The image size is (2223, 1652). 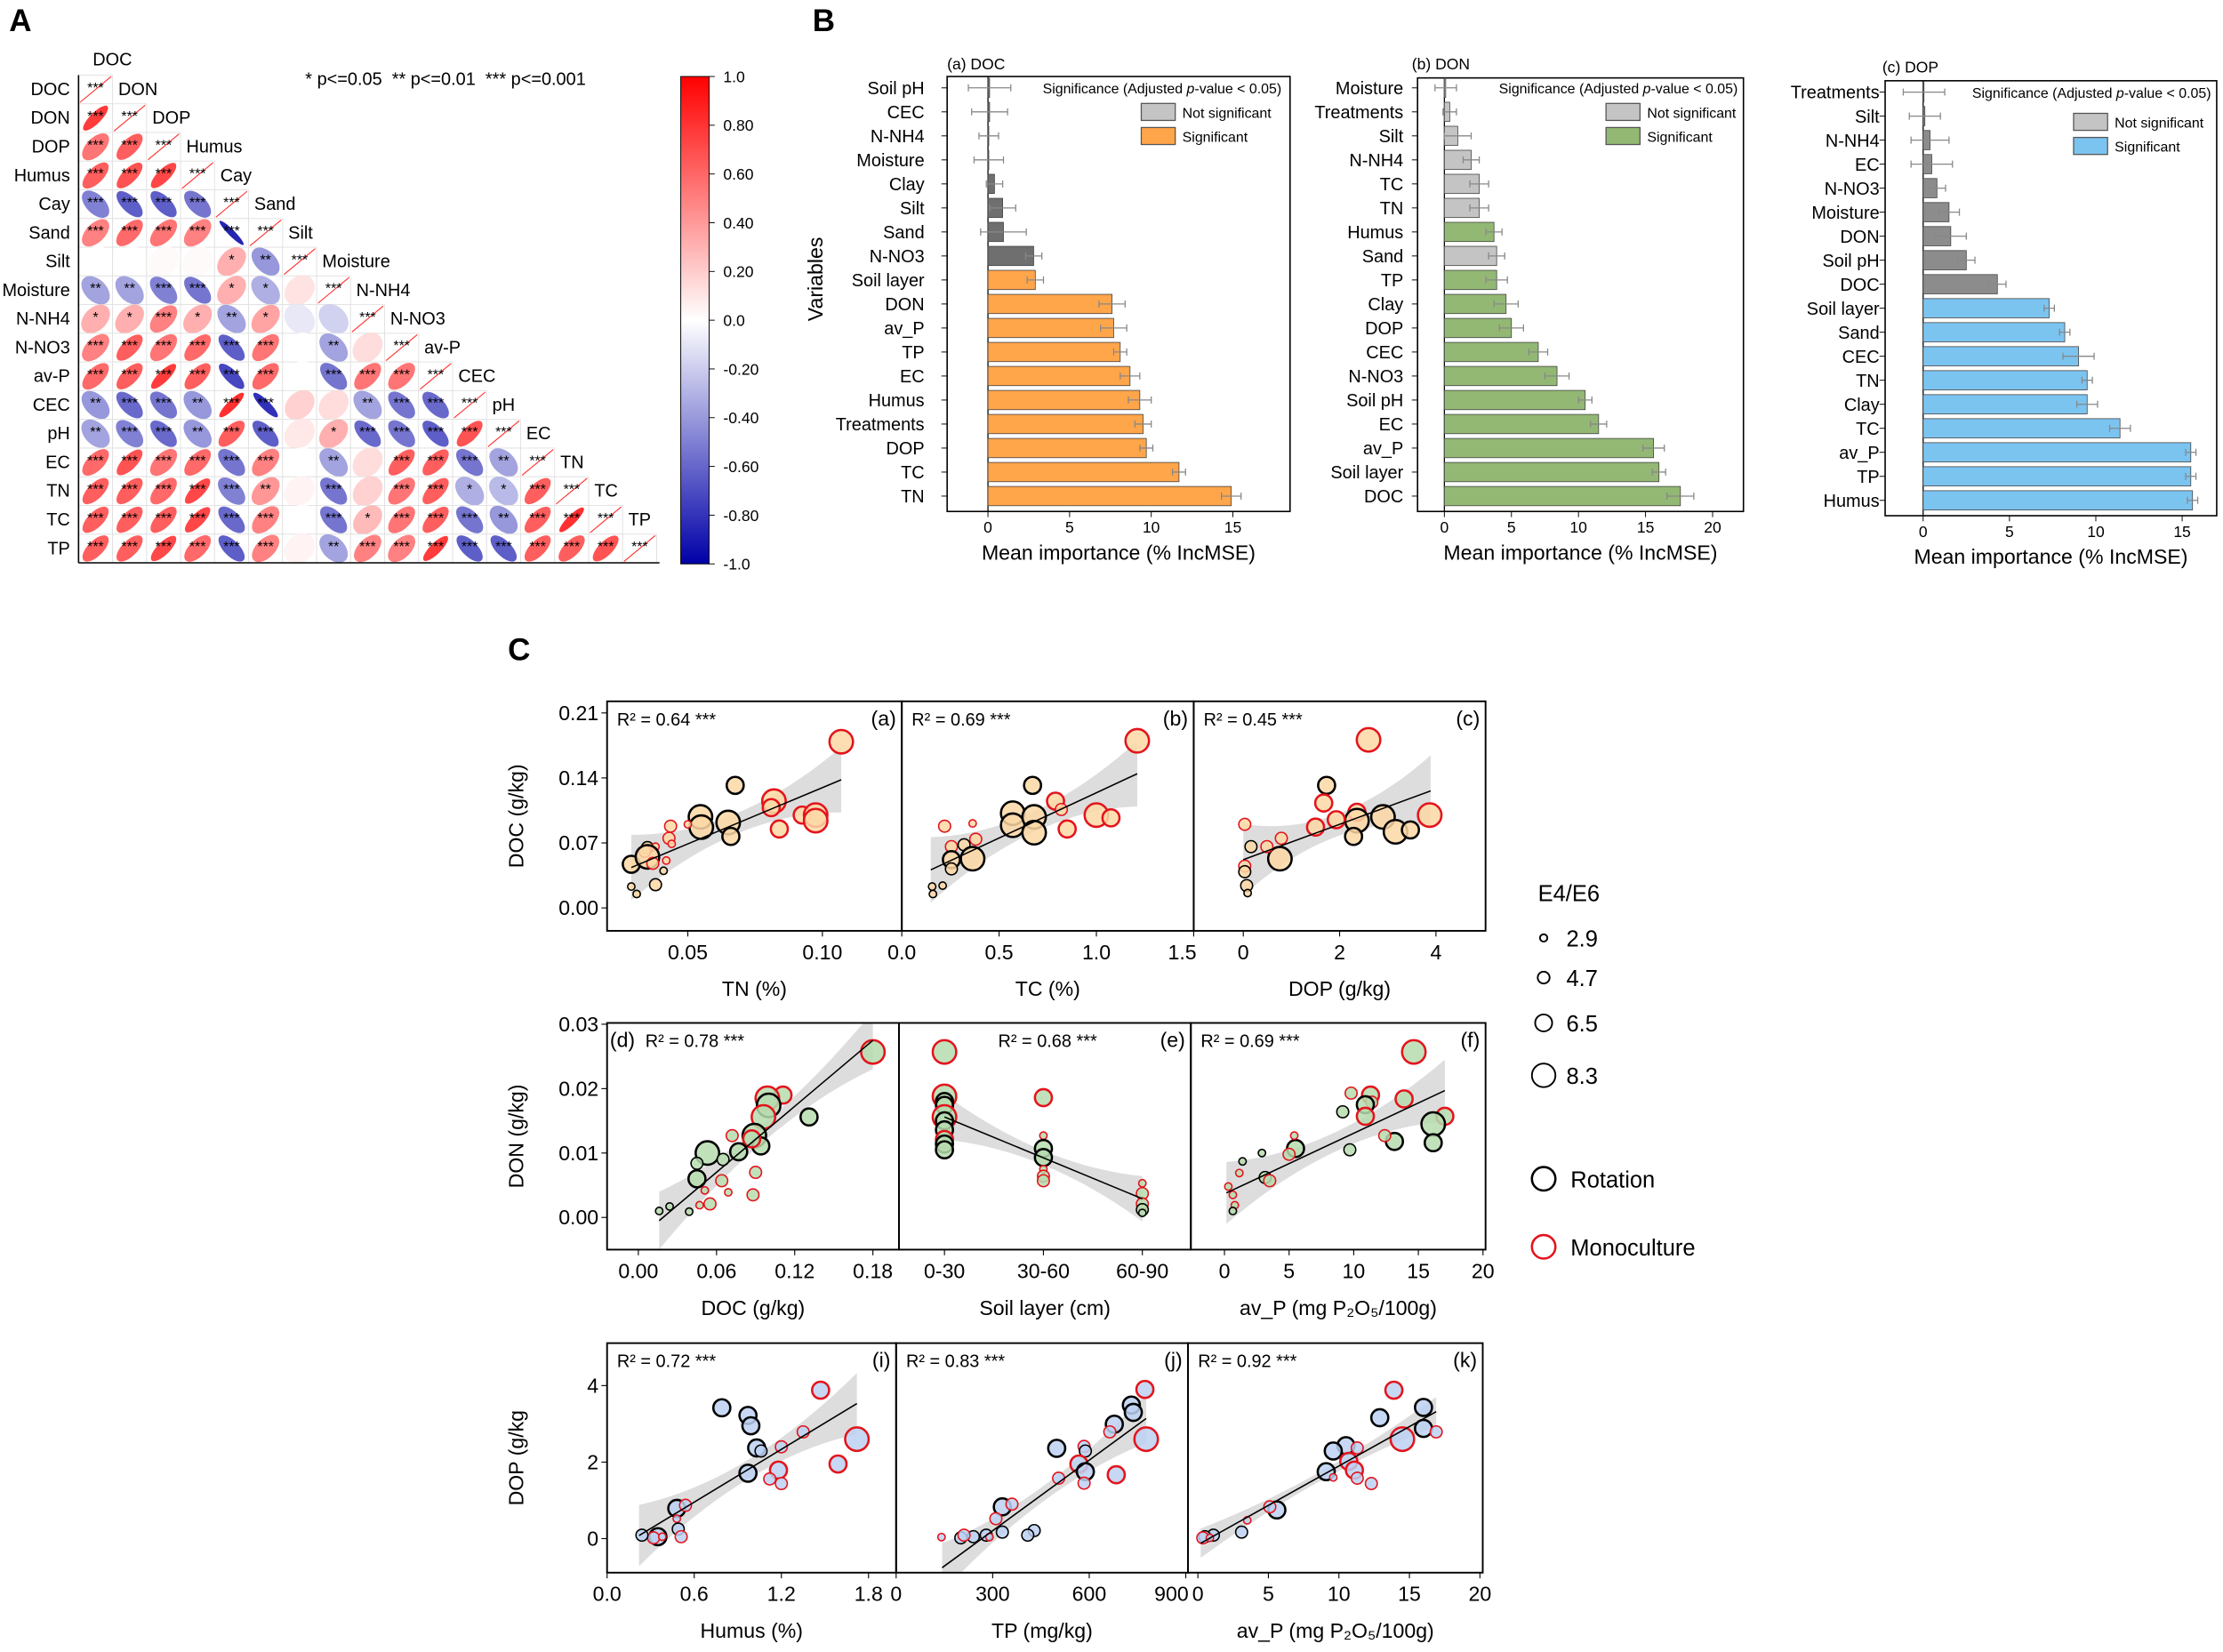 What do you see at coordinates (1409, 1595) in the screenshot?
I see `x-tick-label: 15` at bounding box center [1409, 1595].